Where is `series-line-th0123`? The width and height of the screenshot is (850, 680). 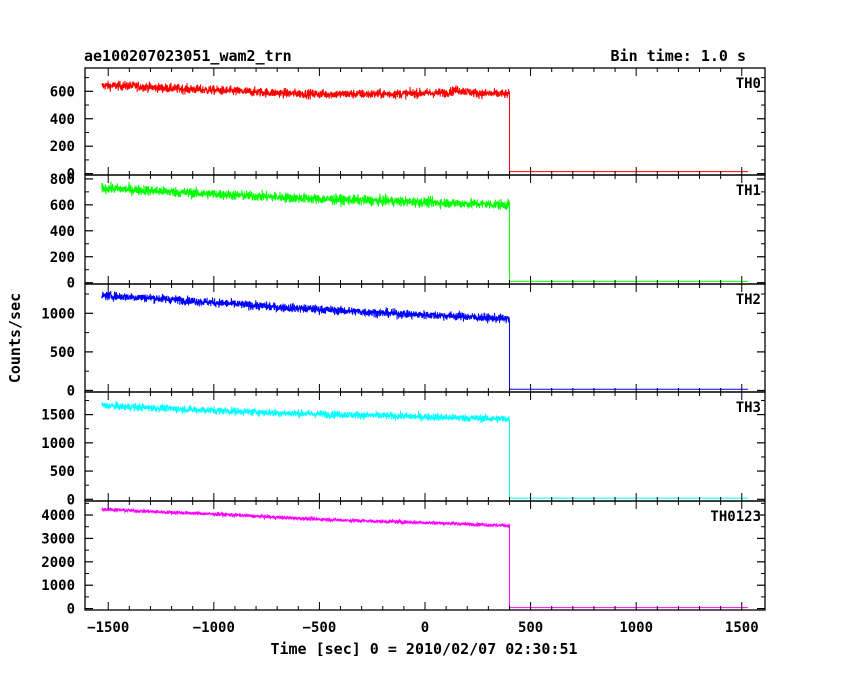
series-line-th0123 is located at coordinates (425, 557).